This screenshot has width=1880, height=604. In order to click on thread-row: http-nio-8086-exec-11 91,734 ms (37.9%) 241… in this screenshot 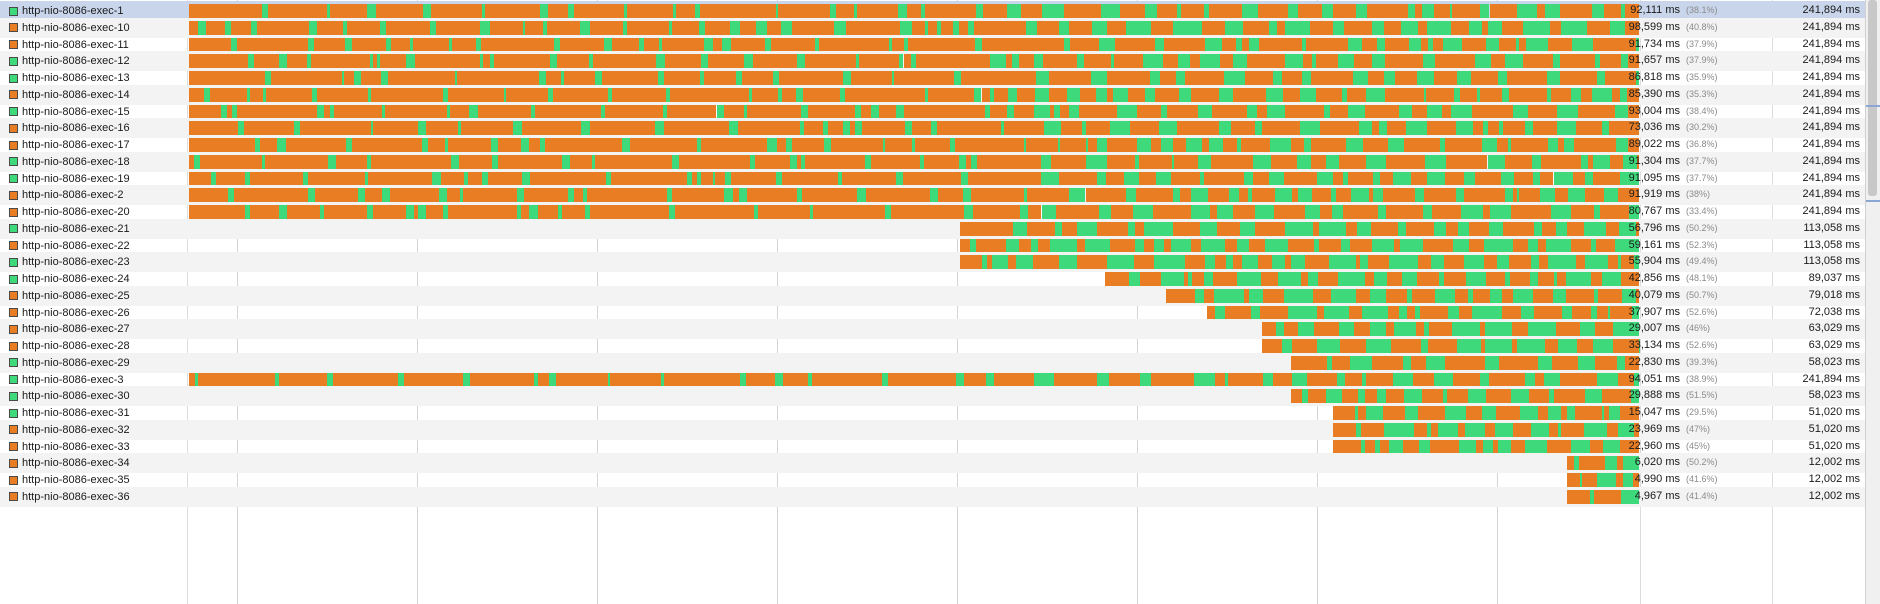, I will do `click(933, 45)`.